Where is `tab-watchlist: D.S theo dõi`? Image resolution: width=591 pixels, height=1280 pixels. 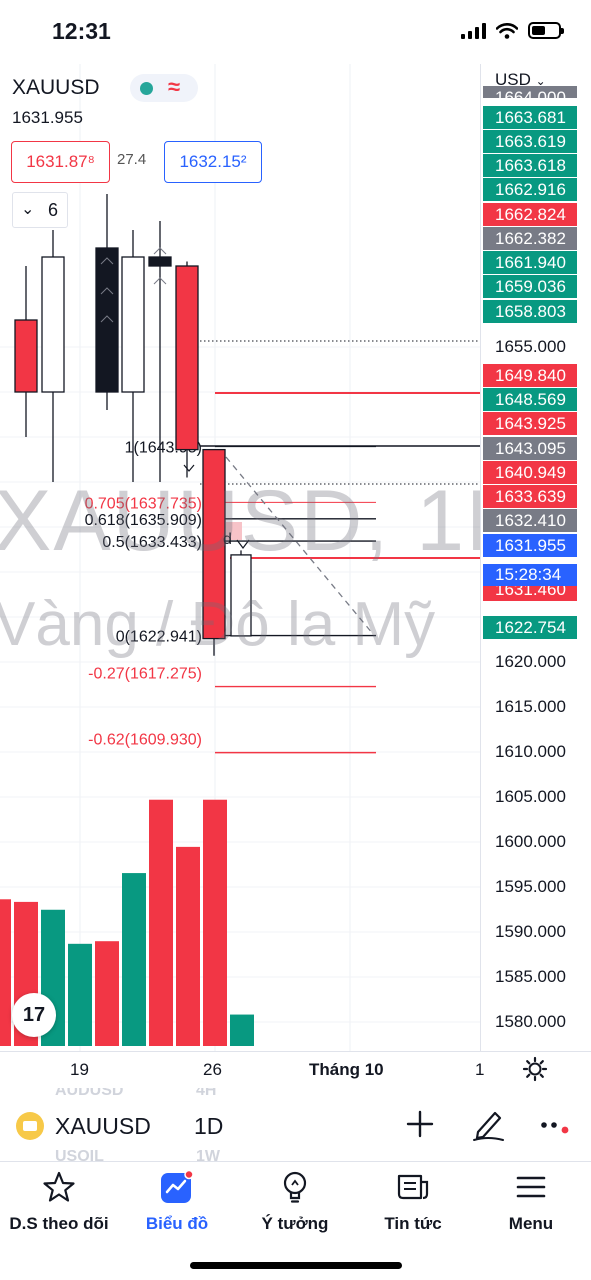 tab-watchlist: D.S theo dõi is located at coordinates (59, 1202).